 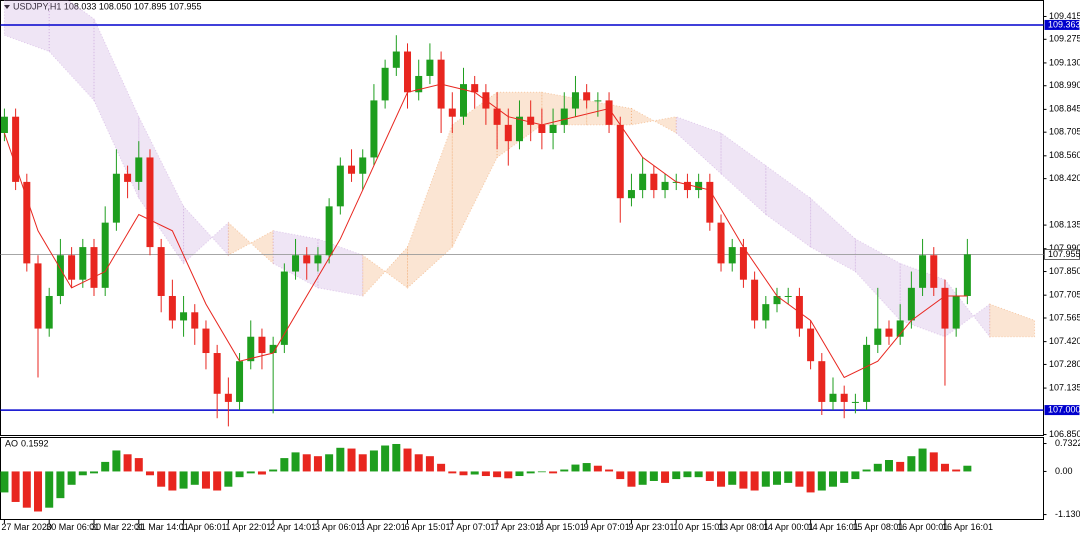 I want to click on x-tick-label: 2 Apr 14:01, so click(x=293, y=527).